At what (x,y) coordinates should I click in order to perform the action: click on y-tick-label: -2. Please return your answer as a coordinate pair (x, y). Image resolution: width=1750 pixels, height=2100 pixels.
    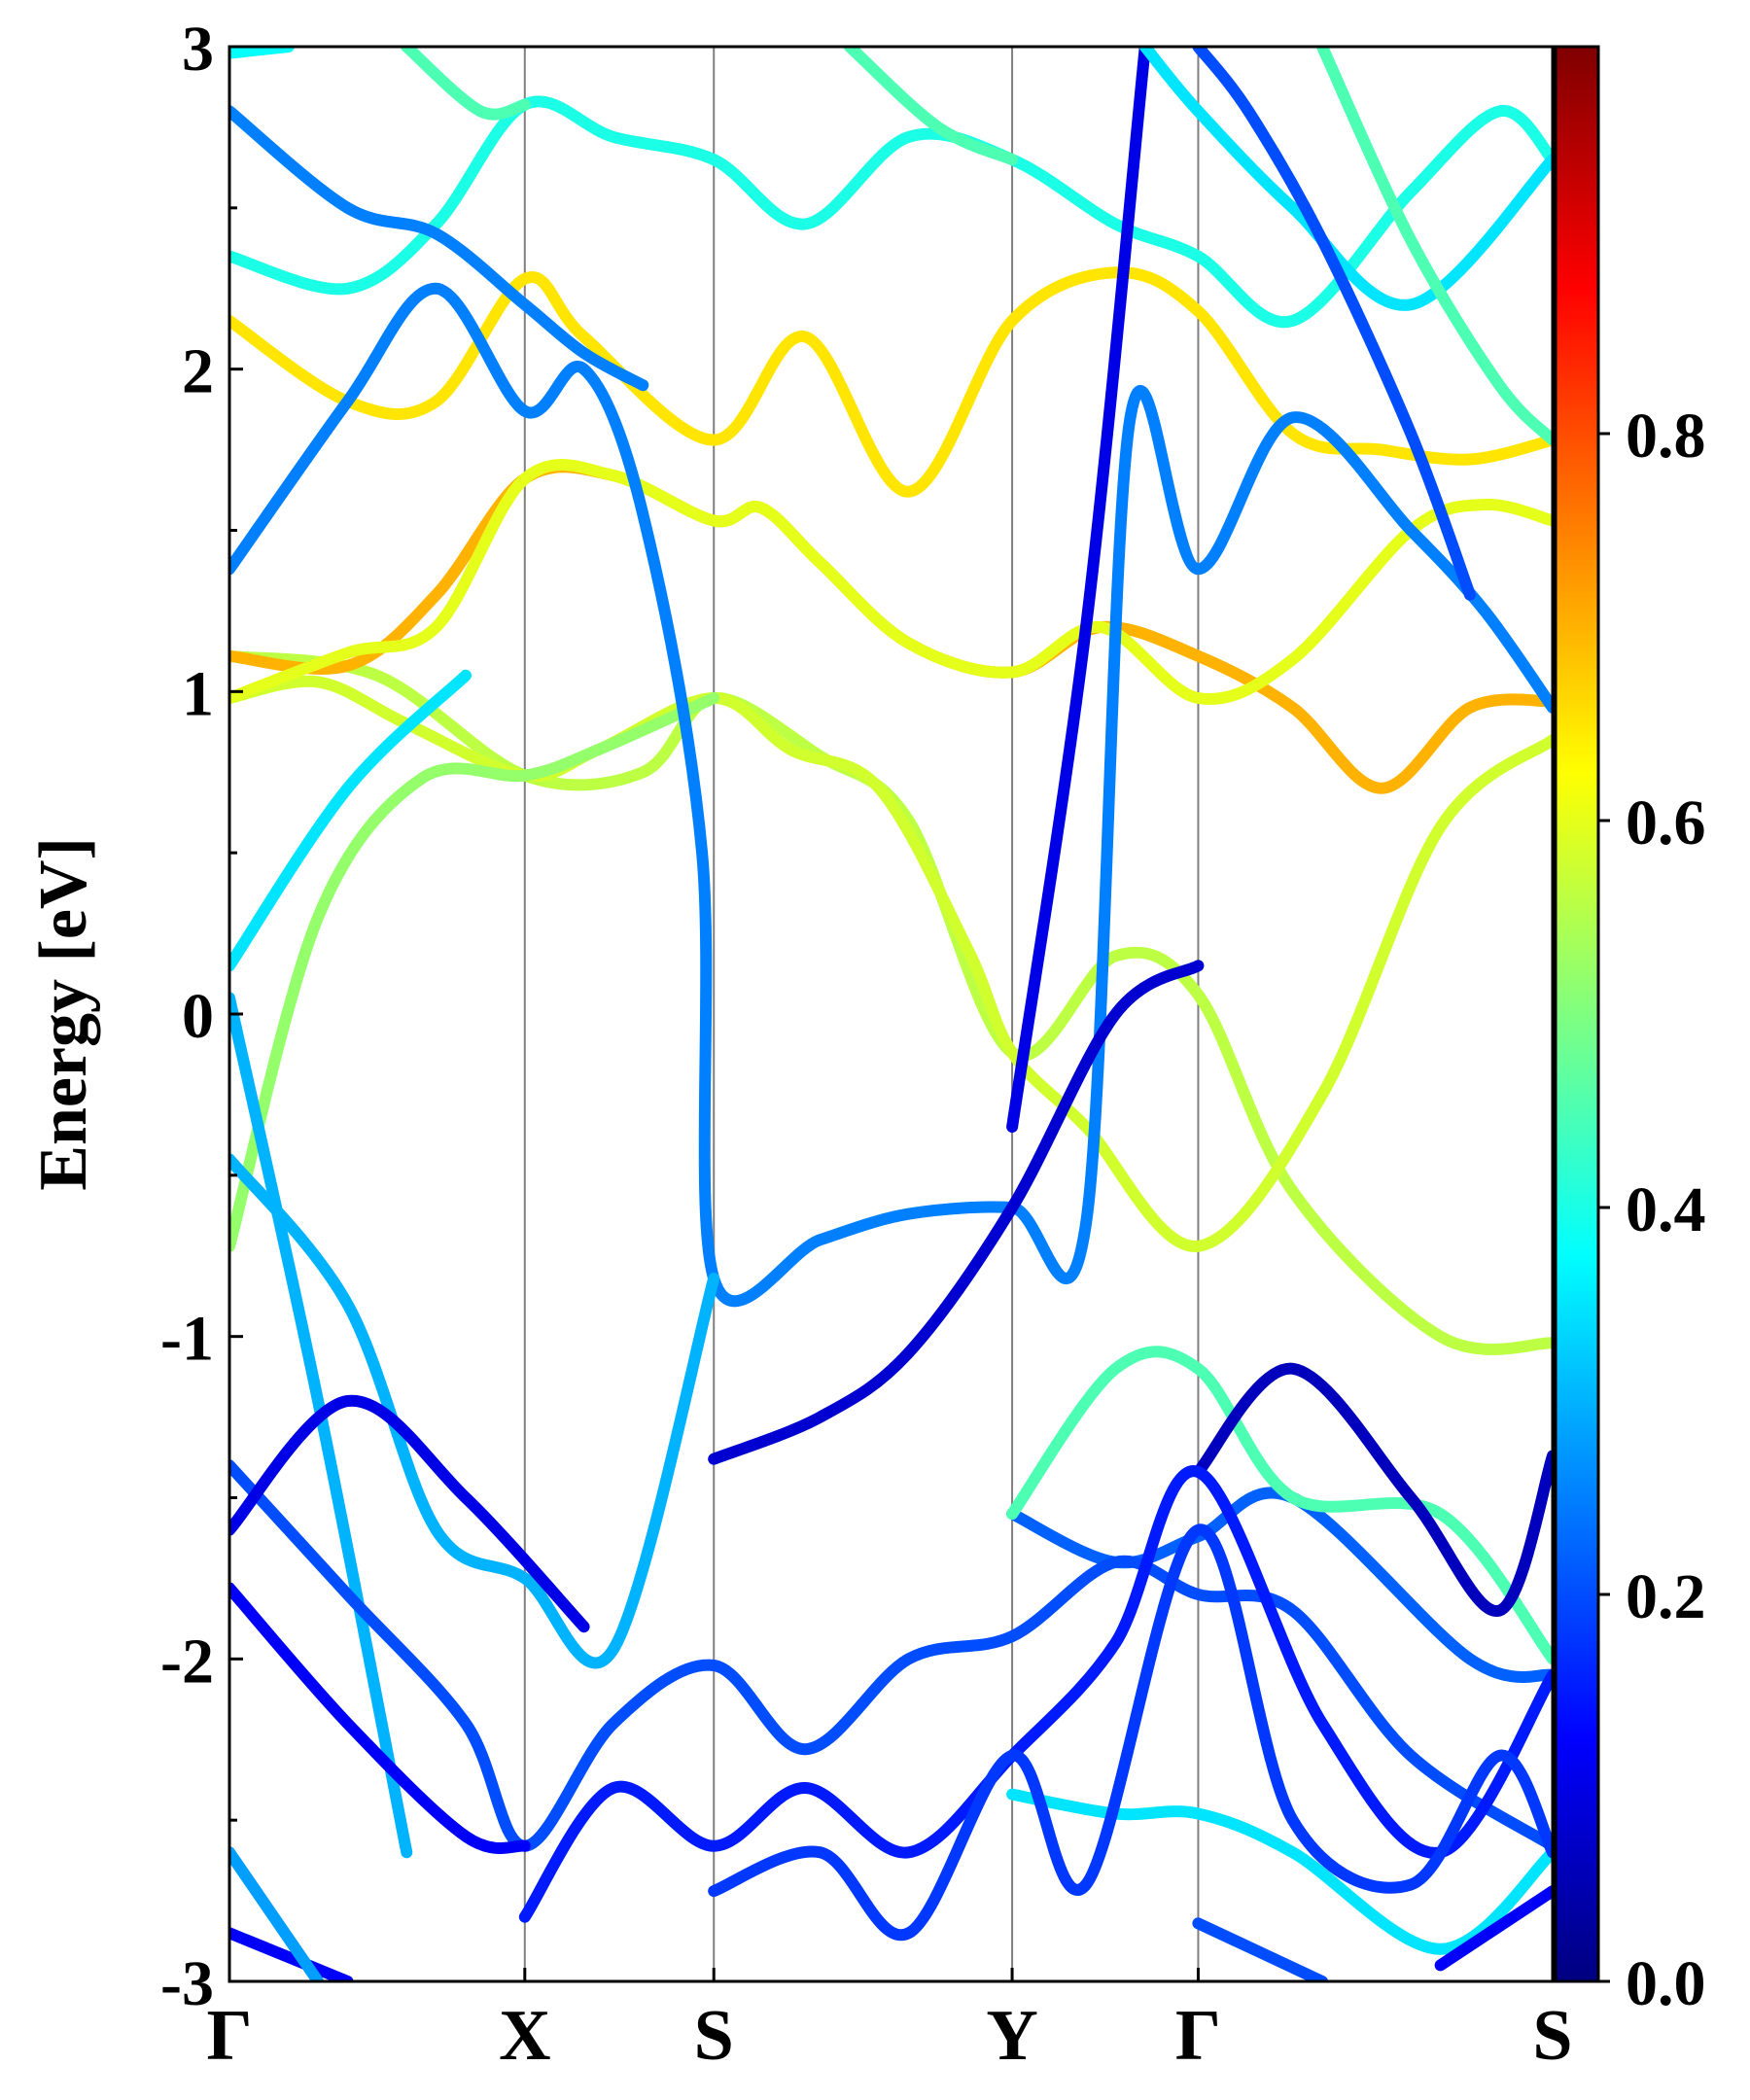
    Looking at the image, I should click on (187, 1661).